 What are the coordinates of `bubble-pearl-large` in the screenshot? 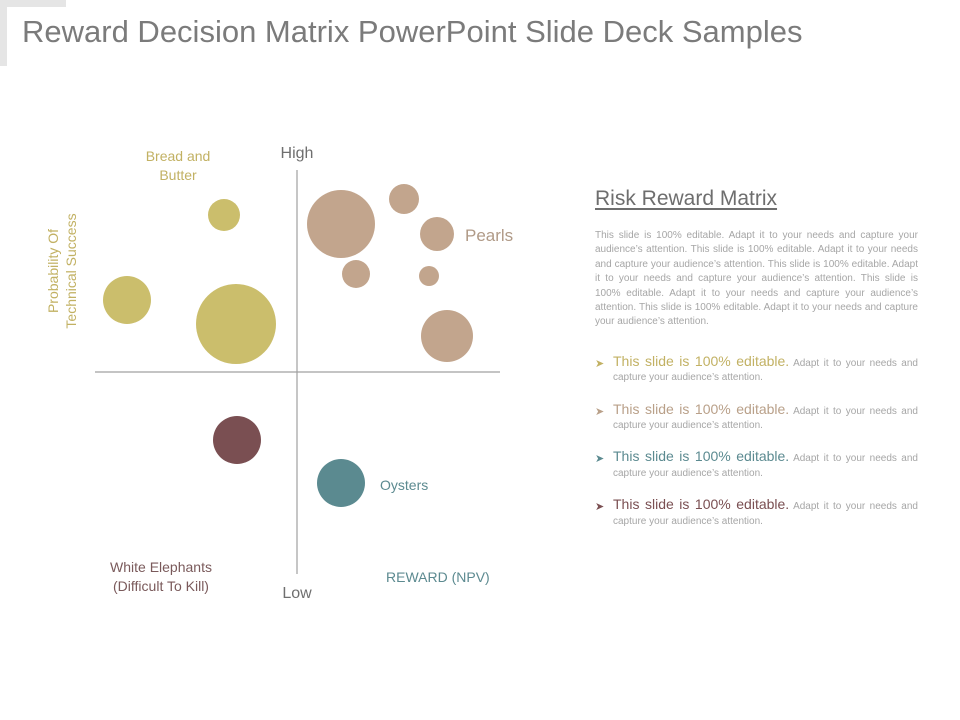 It's located at (341, 224).